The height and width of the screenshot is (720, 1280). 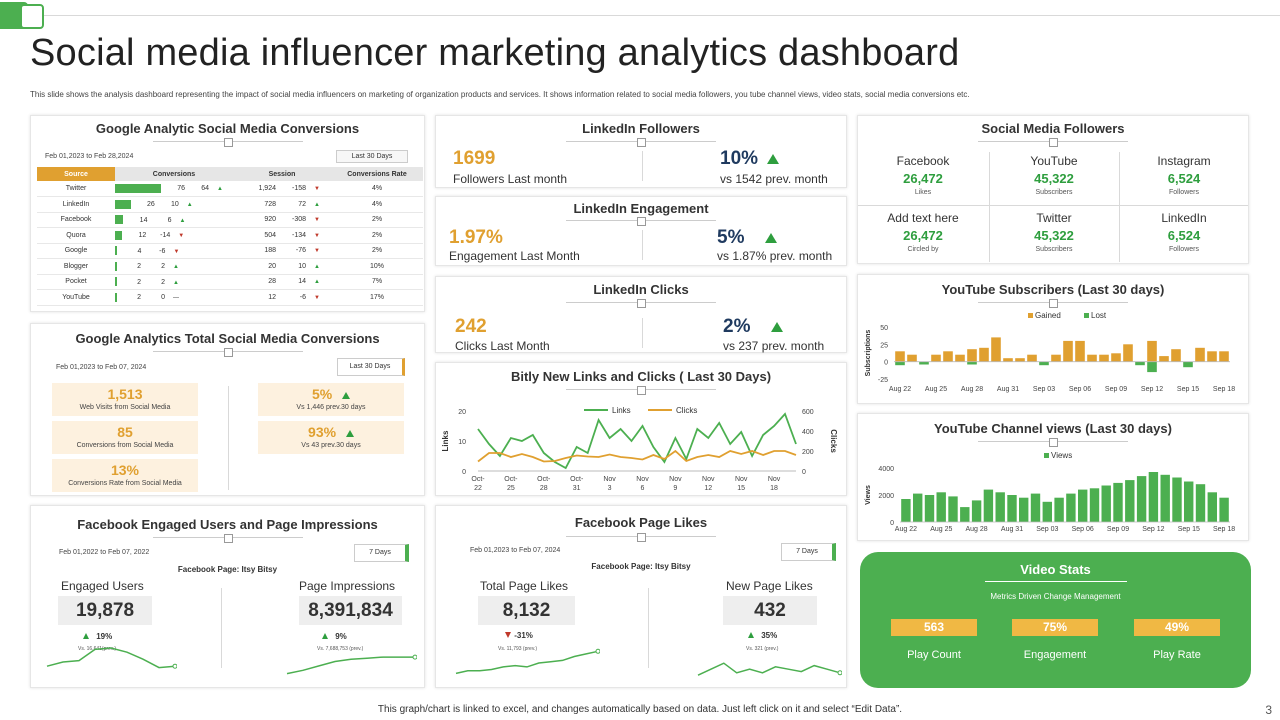 What do you see at coordinates (76, 235) in the screenshot?
I see `cell-source: Quora` at bounding box center [76, 235].